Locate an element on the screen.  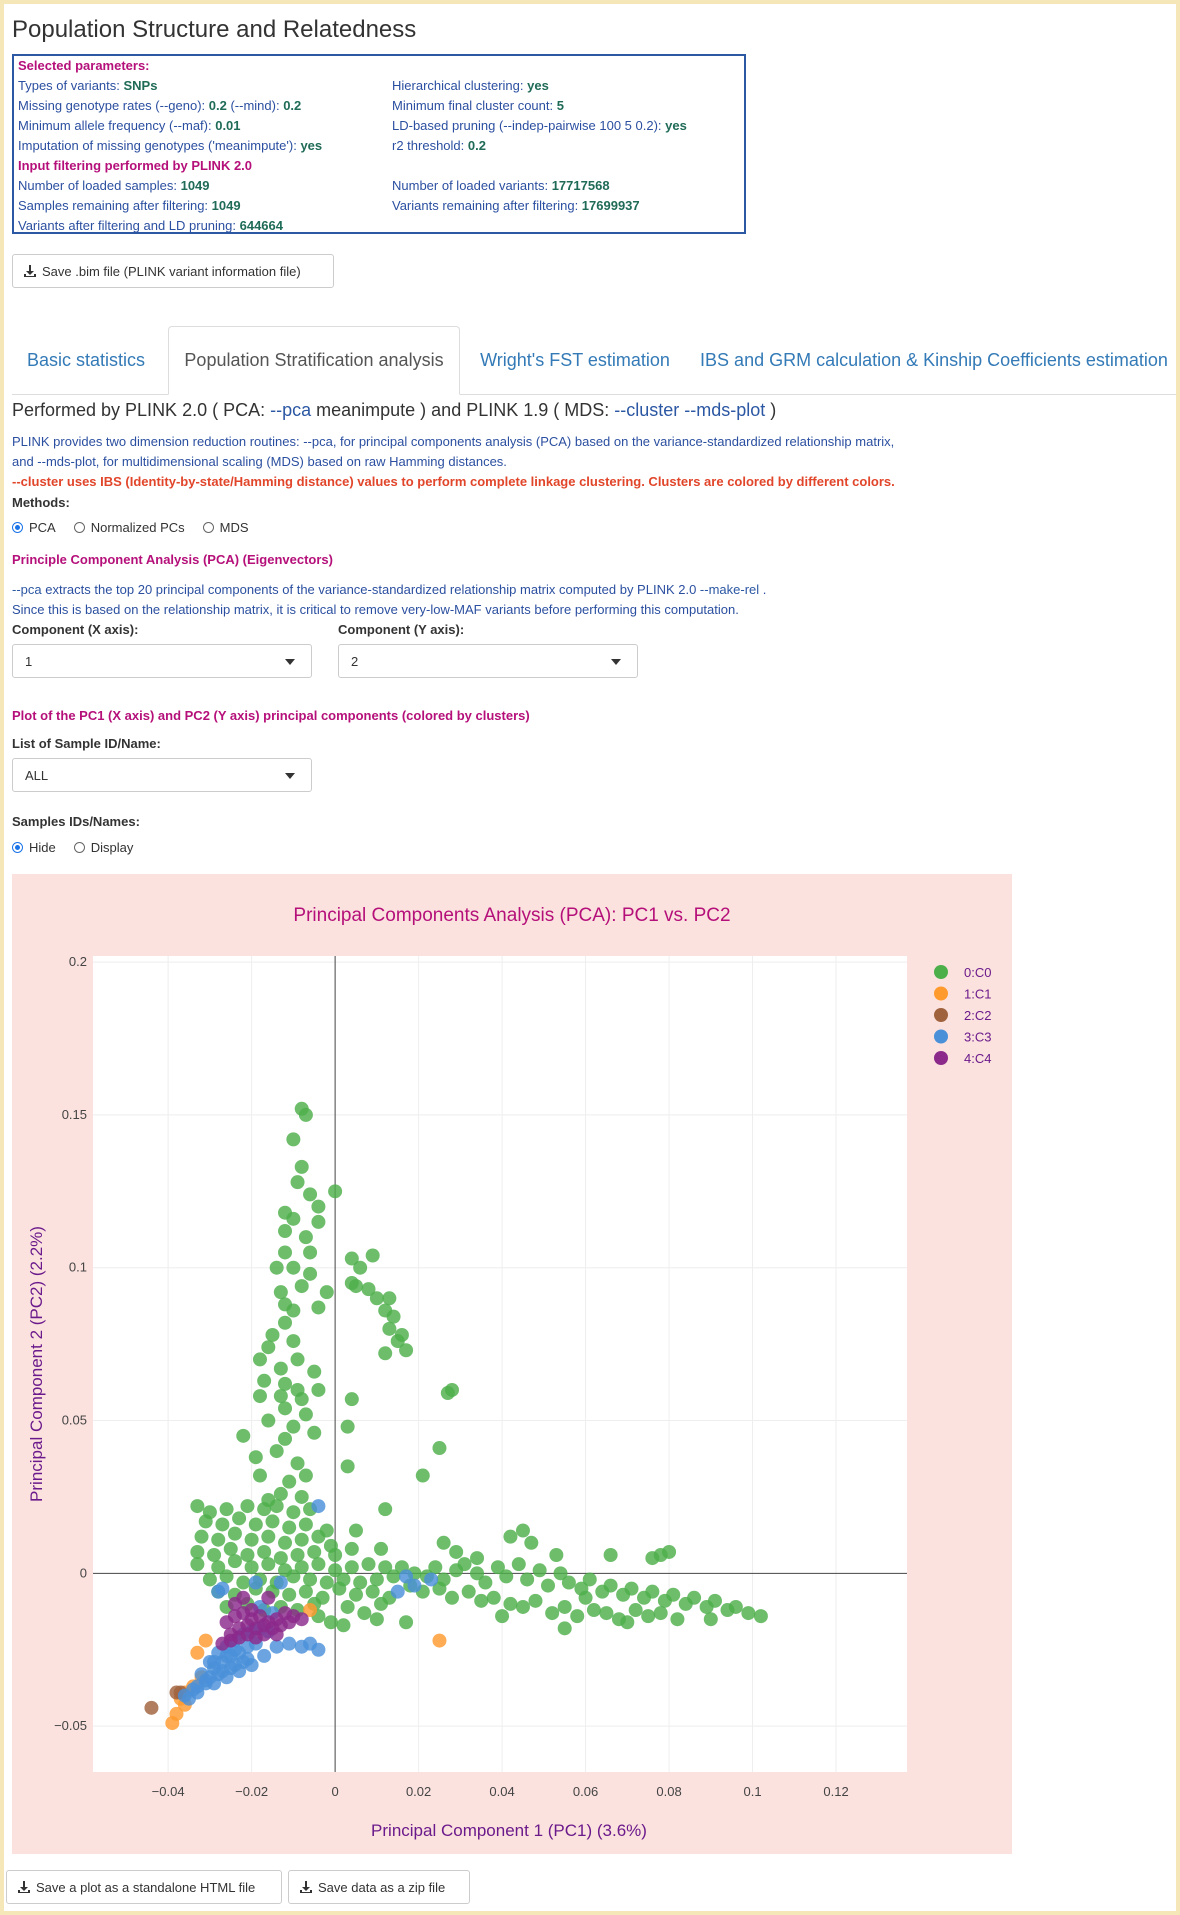
component-y-select: 2 is located at coordinates (488, 661).